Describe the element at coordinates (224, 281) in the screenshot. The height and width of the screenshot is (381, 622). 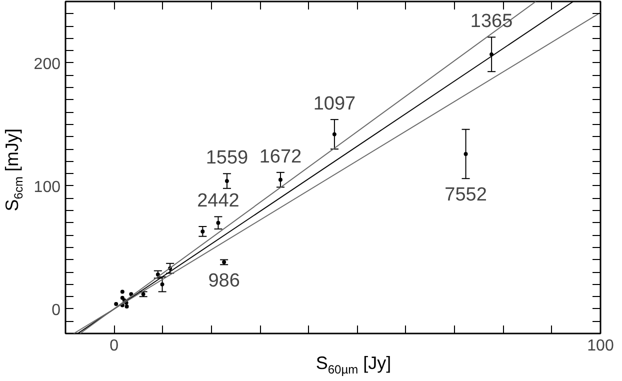
I see `annotation: 986` at that location.